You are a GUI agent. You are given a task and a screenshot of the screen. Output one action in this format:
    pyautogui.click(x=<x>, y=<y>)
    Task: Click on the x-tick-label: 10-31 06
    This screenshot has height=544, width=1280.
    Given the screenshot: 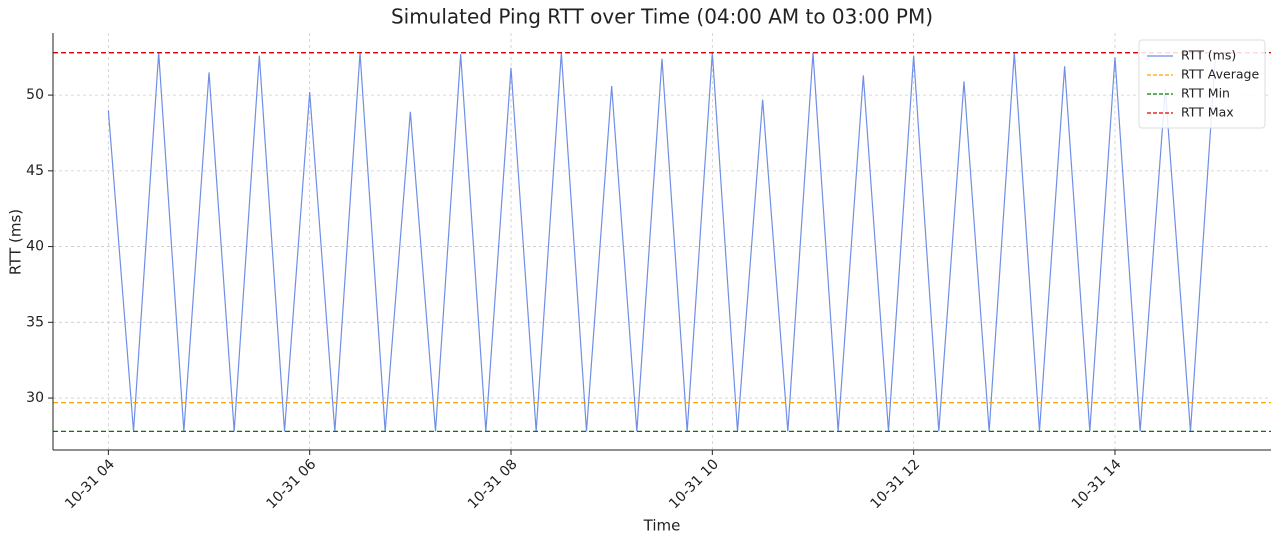 What is the action you would take?
    pyautogui.click(x=292, y=484)
    